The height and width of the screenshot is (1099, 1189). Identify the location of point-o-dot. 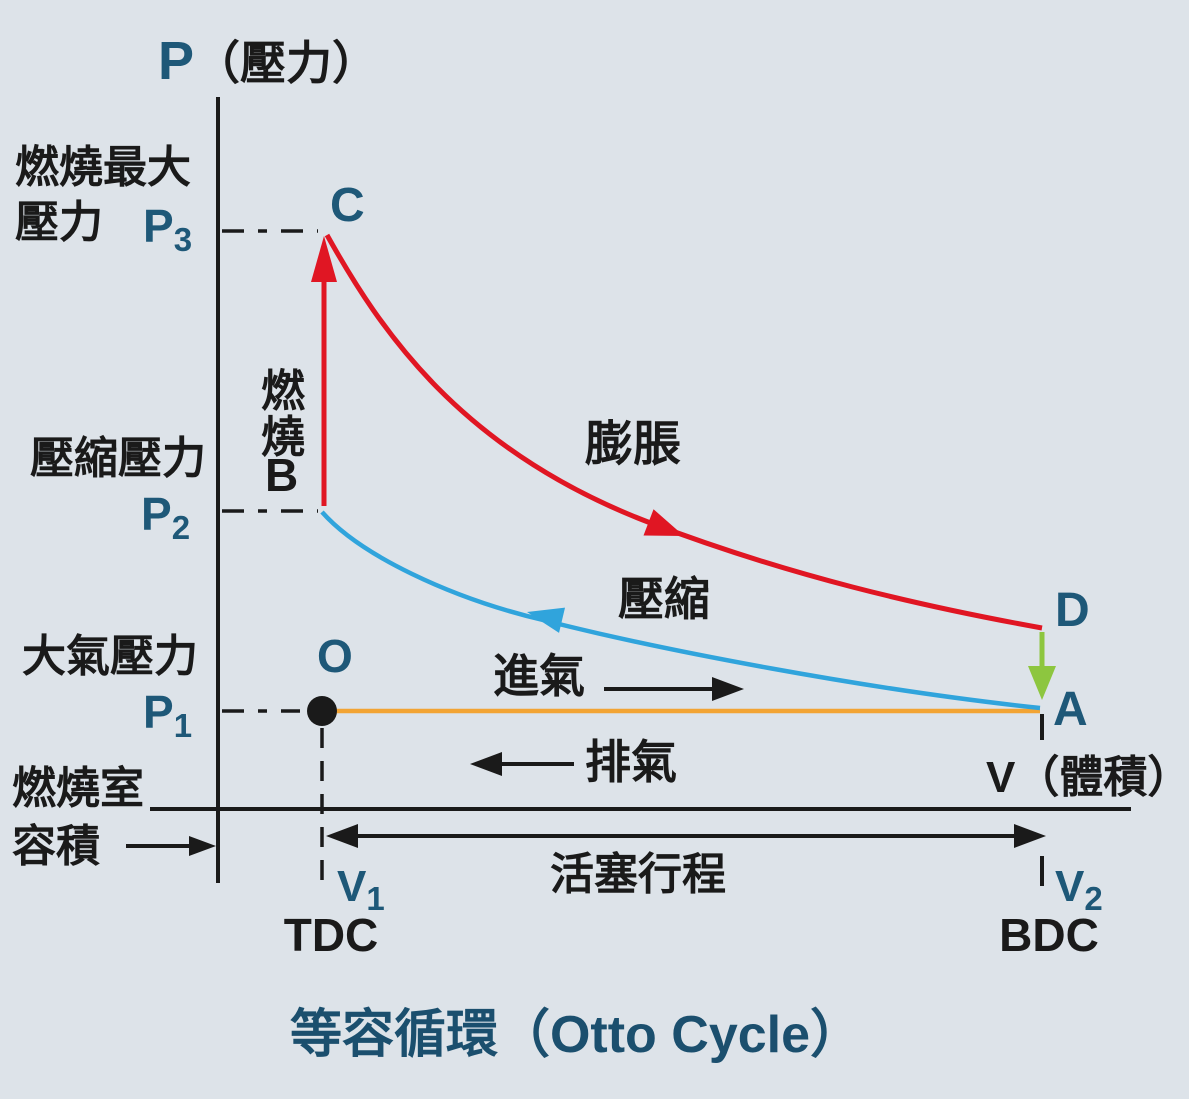
(322, 711).